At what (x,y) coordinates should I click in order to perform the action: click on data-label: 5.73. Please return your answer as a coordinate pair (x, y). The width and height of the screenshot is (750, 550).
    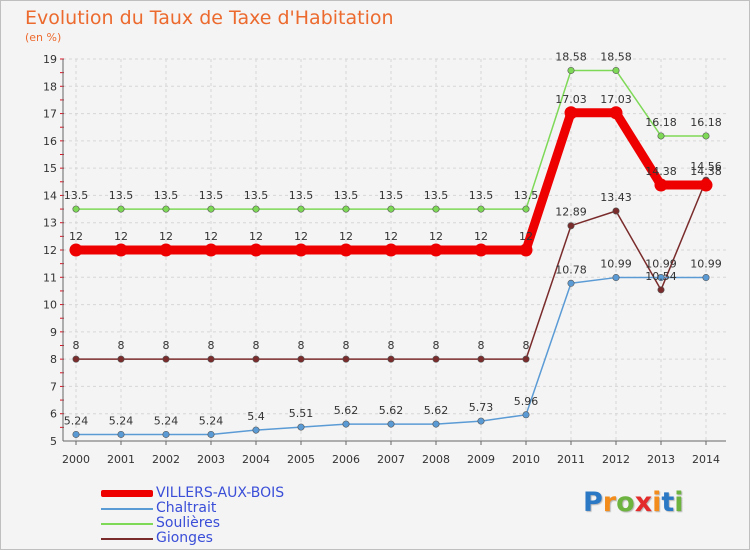
    Looking at the image, I should click on (481, 407).